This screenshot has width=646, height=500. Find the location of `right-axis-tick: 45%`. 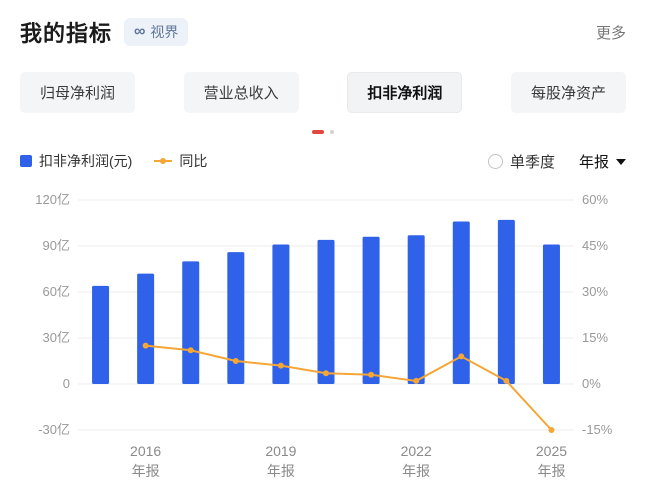

right-axis-tick: 45% is located at coordinates (595, 245).